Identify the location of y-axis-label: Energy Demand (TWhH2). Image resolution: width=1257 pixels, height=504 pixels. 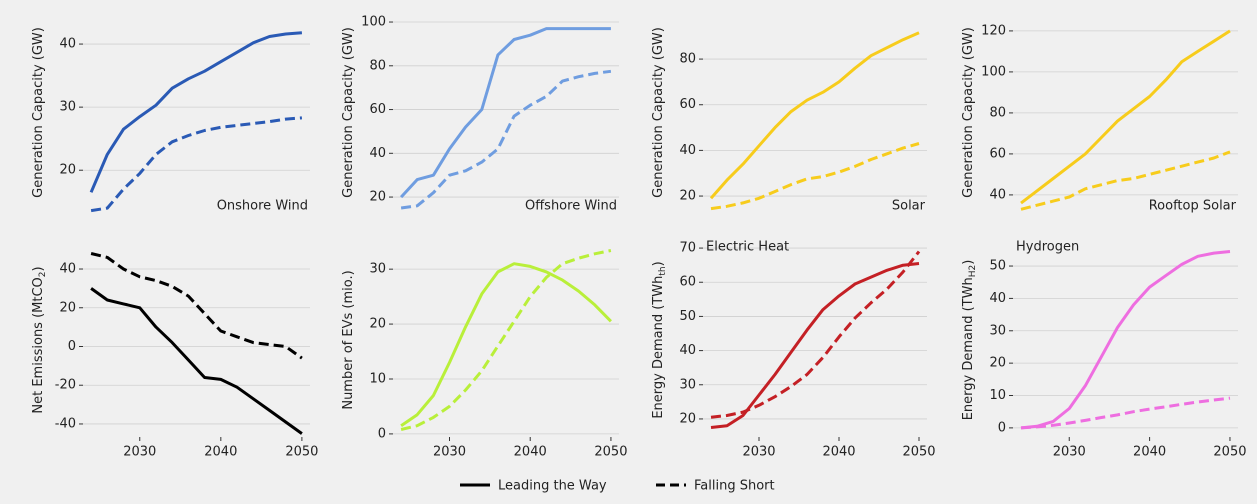
(969, 340).